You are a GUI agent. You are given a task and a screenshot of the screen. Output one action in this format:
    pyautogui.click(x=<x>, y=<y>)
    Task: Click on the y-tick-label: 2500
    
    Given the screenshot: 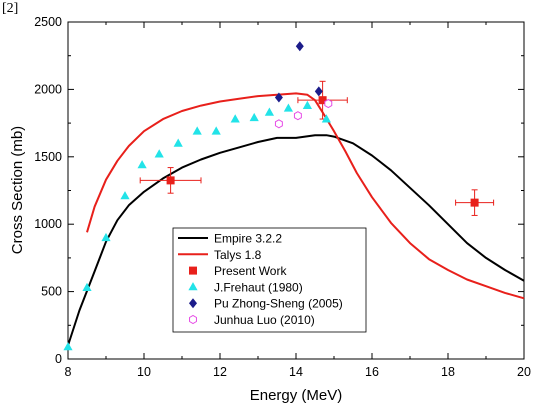 What is the action you would take?
    pyautogui.click(x=48, y=22)
    